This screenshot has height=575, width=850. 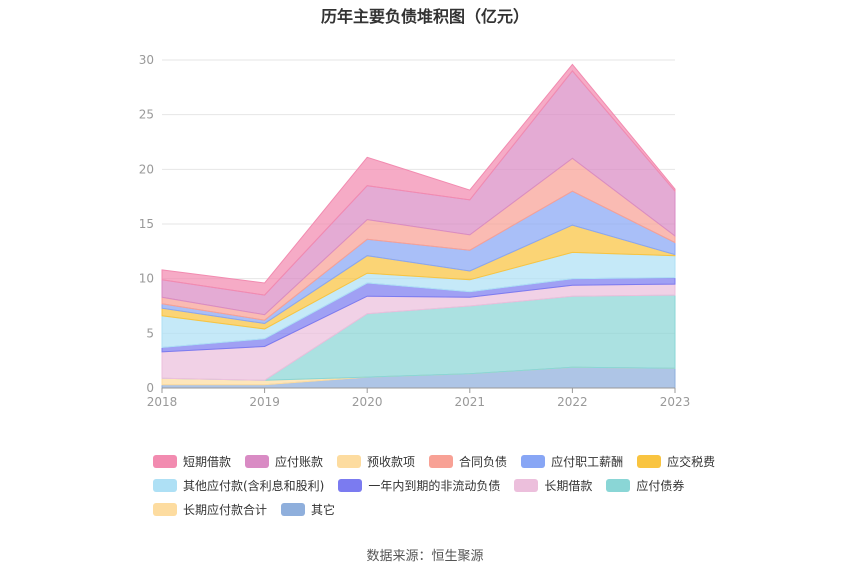 What do you see at coordinates (443, 509) in the screenshot?
I see `legend-row: 长期应付款合计 其它` at bounding box center [443, 509].